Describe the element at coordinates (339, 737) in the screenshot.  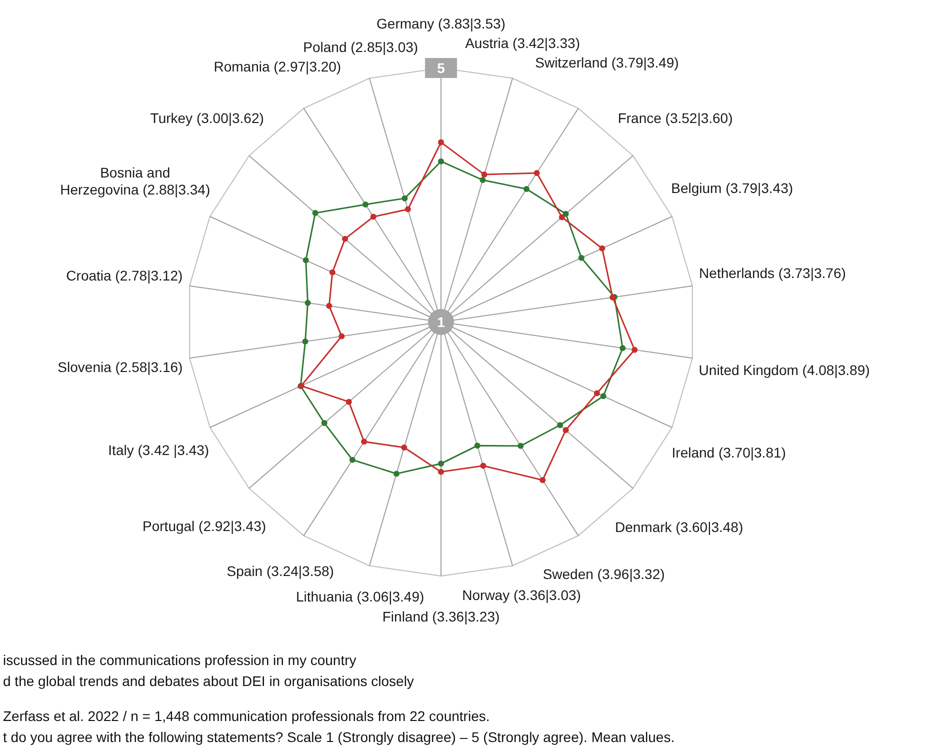
I see `text: t do you agree with the following statements? Scale 1 (Strongly disagree) – 5 (Strongly agree). Mean values.` at that location.